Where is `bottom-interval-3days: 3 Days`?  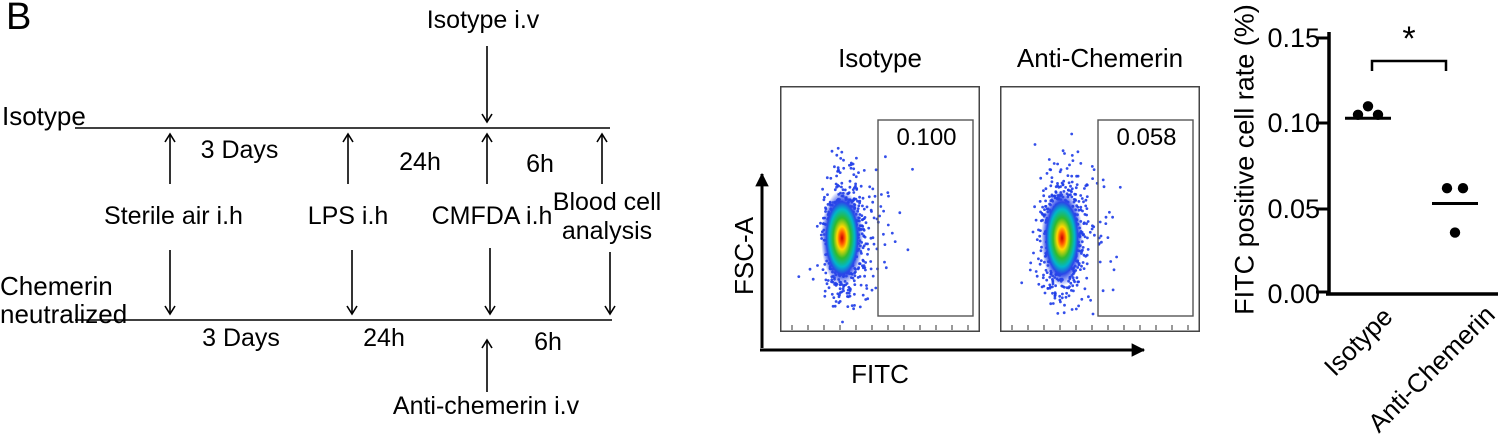
bottom-interval-3days: 3 Days is located at coordinates (241, 338).